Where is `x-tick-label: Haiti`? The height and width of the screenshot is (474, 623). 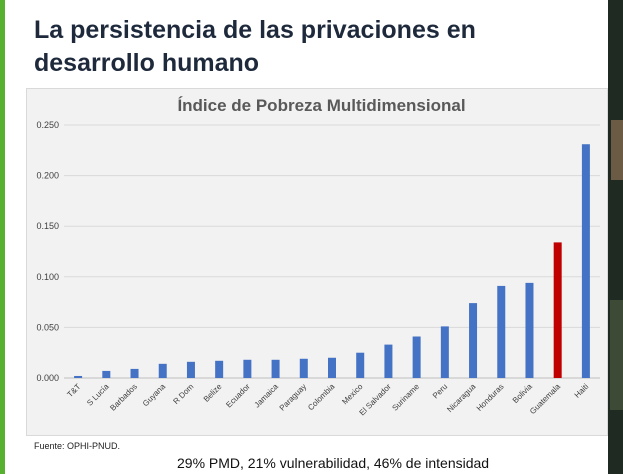
x-tick-label: Haiti is located at coordinates (582, 391).